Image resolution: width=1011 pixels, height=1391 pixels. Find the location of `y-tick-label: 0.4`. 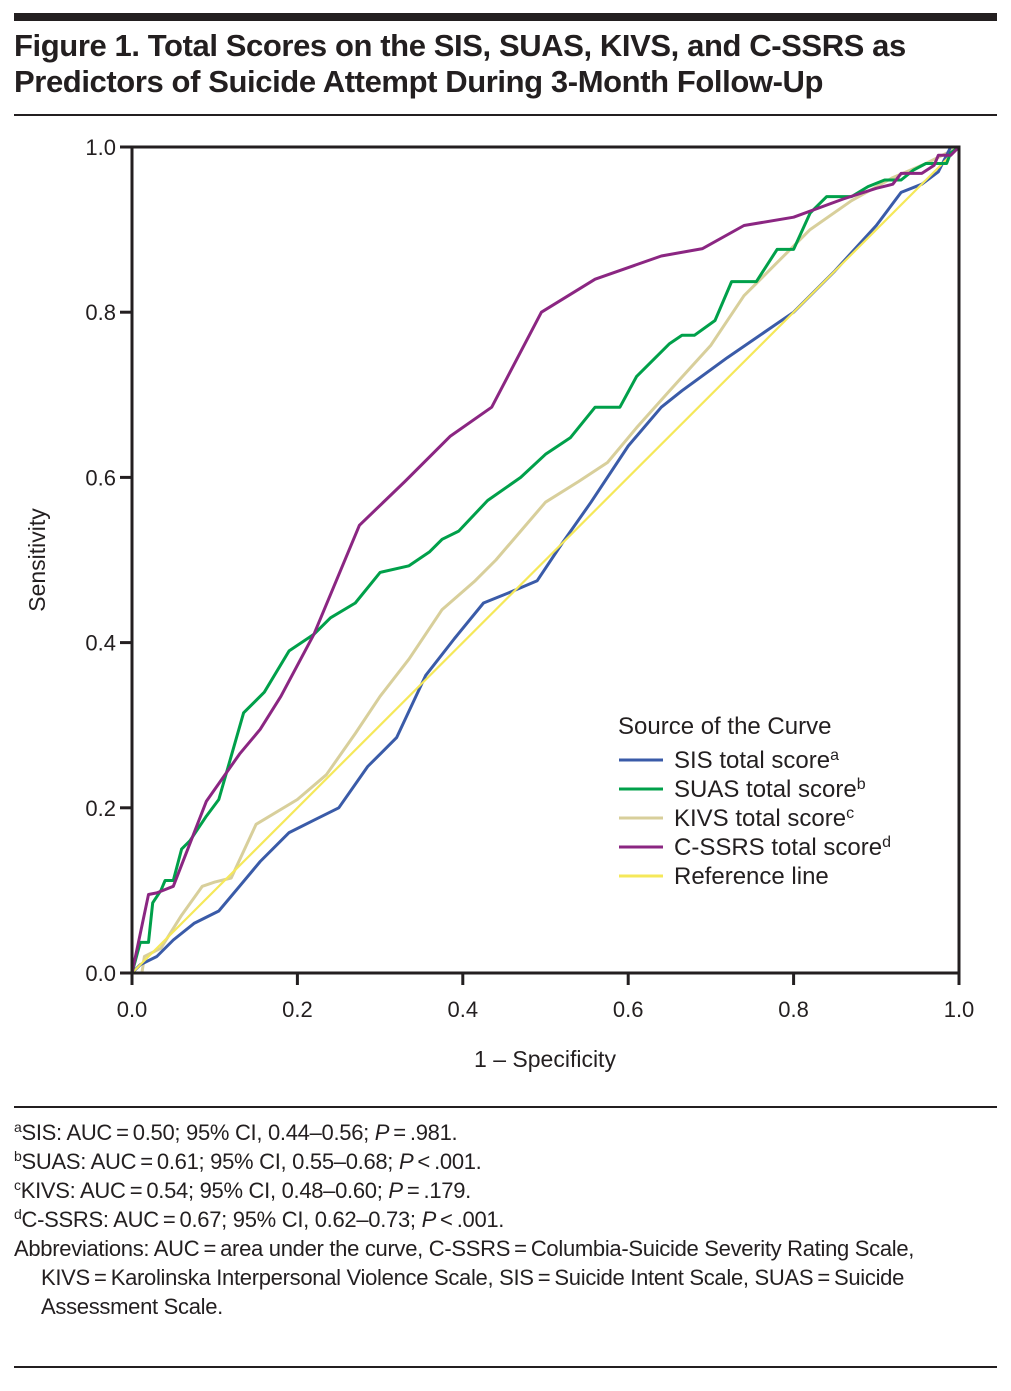

y-tick-label: 0.4 is located at coordinates (100, 643).